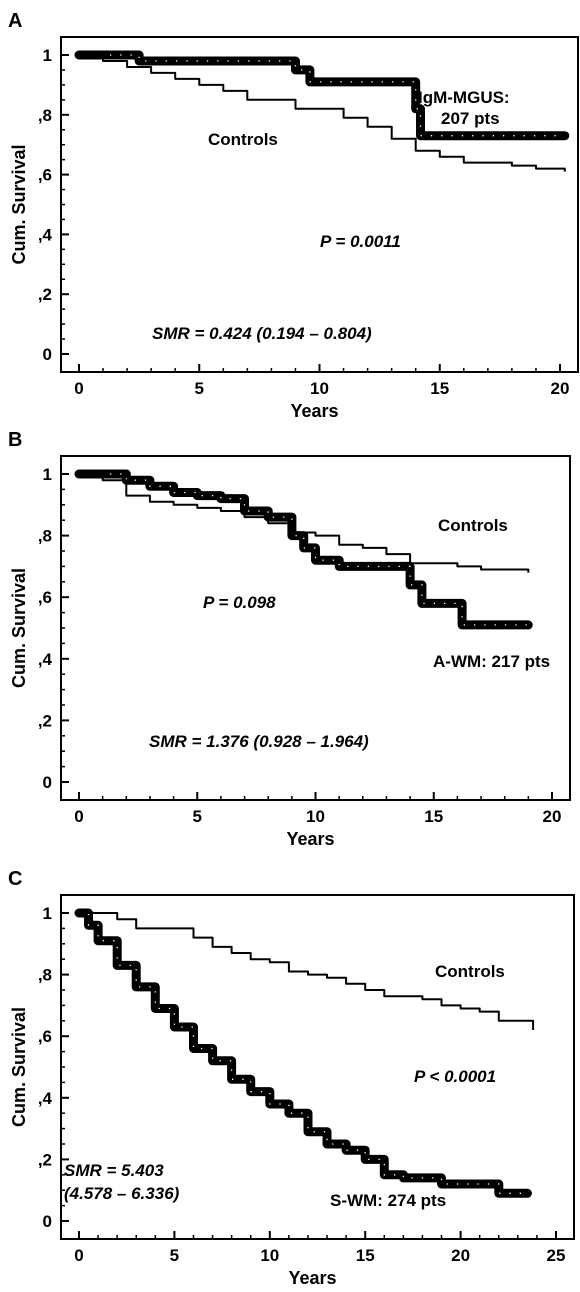 Image resolution: width=580 pixels, height=1292 pixels. Describe the element at coordinates (455, 1076) in the screenshot. I see `p-value: P < 0.0001` at that location.